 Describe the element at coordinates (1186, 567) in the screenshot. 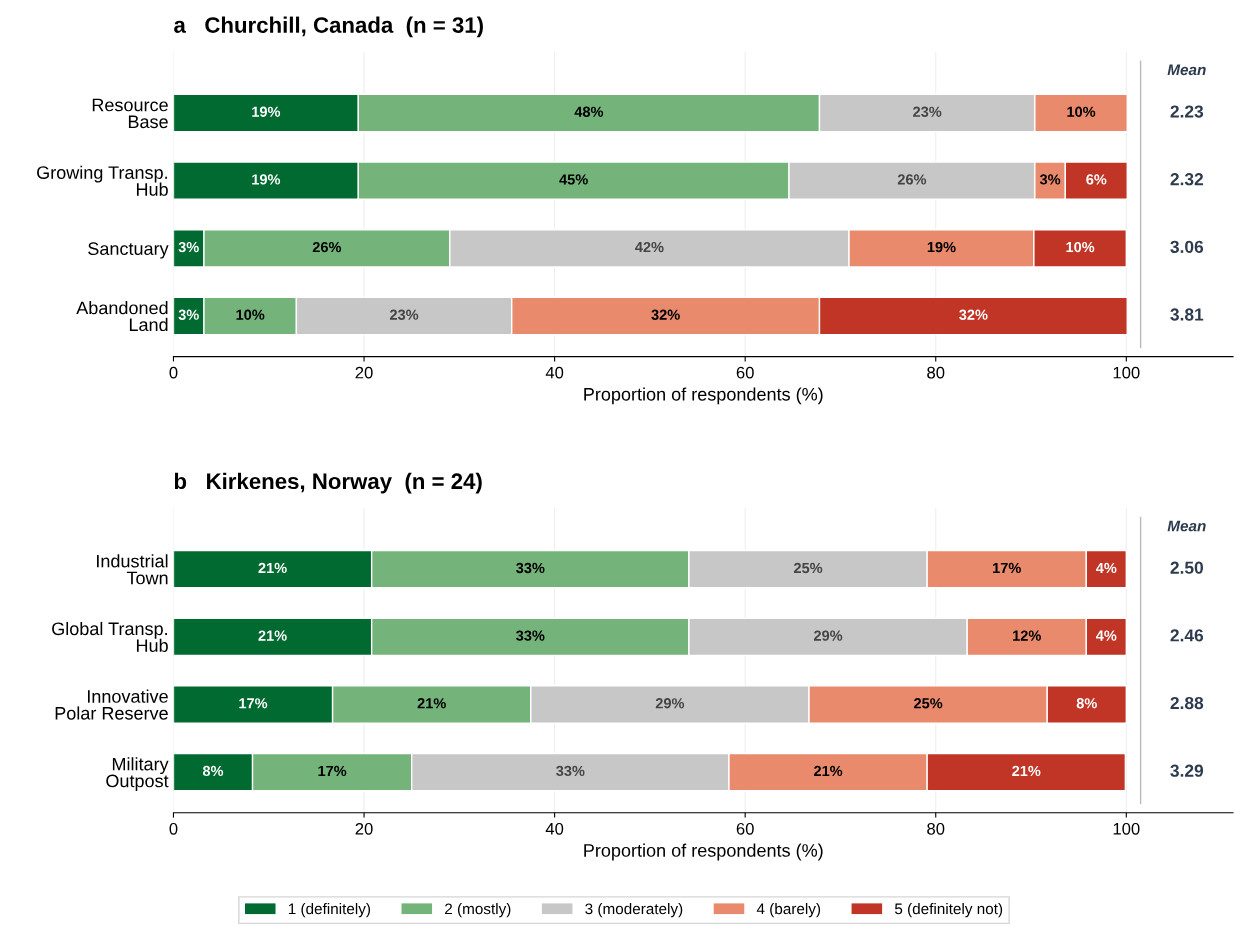

I see `annotation: 2.50` at that location.